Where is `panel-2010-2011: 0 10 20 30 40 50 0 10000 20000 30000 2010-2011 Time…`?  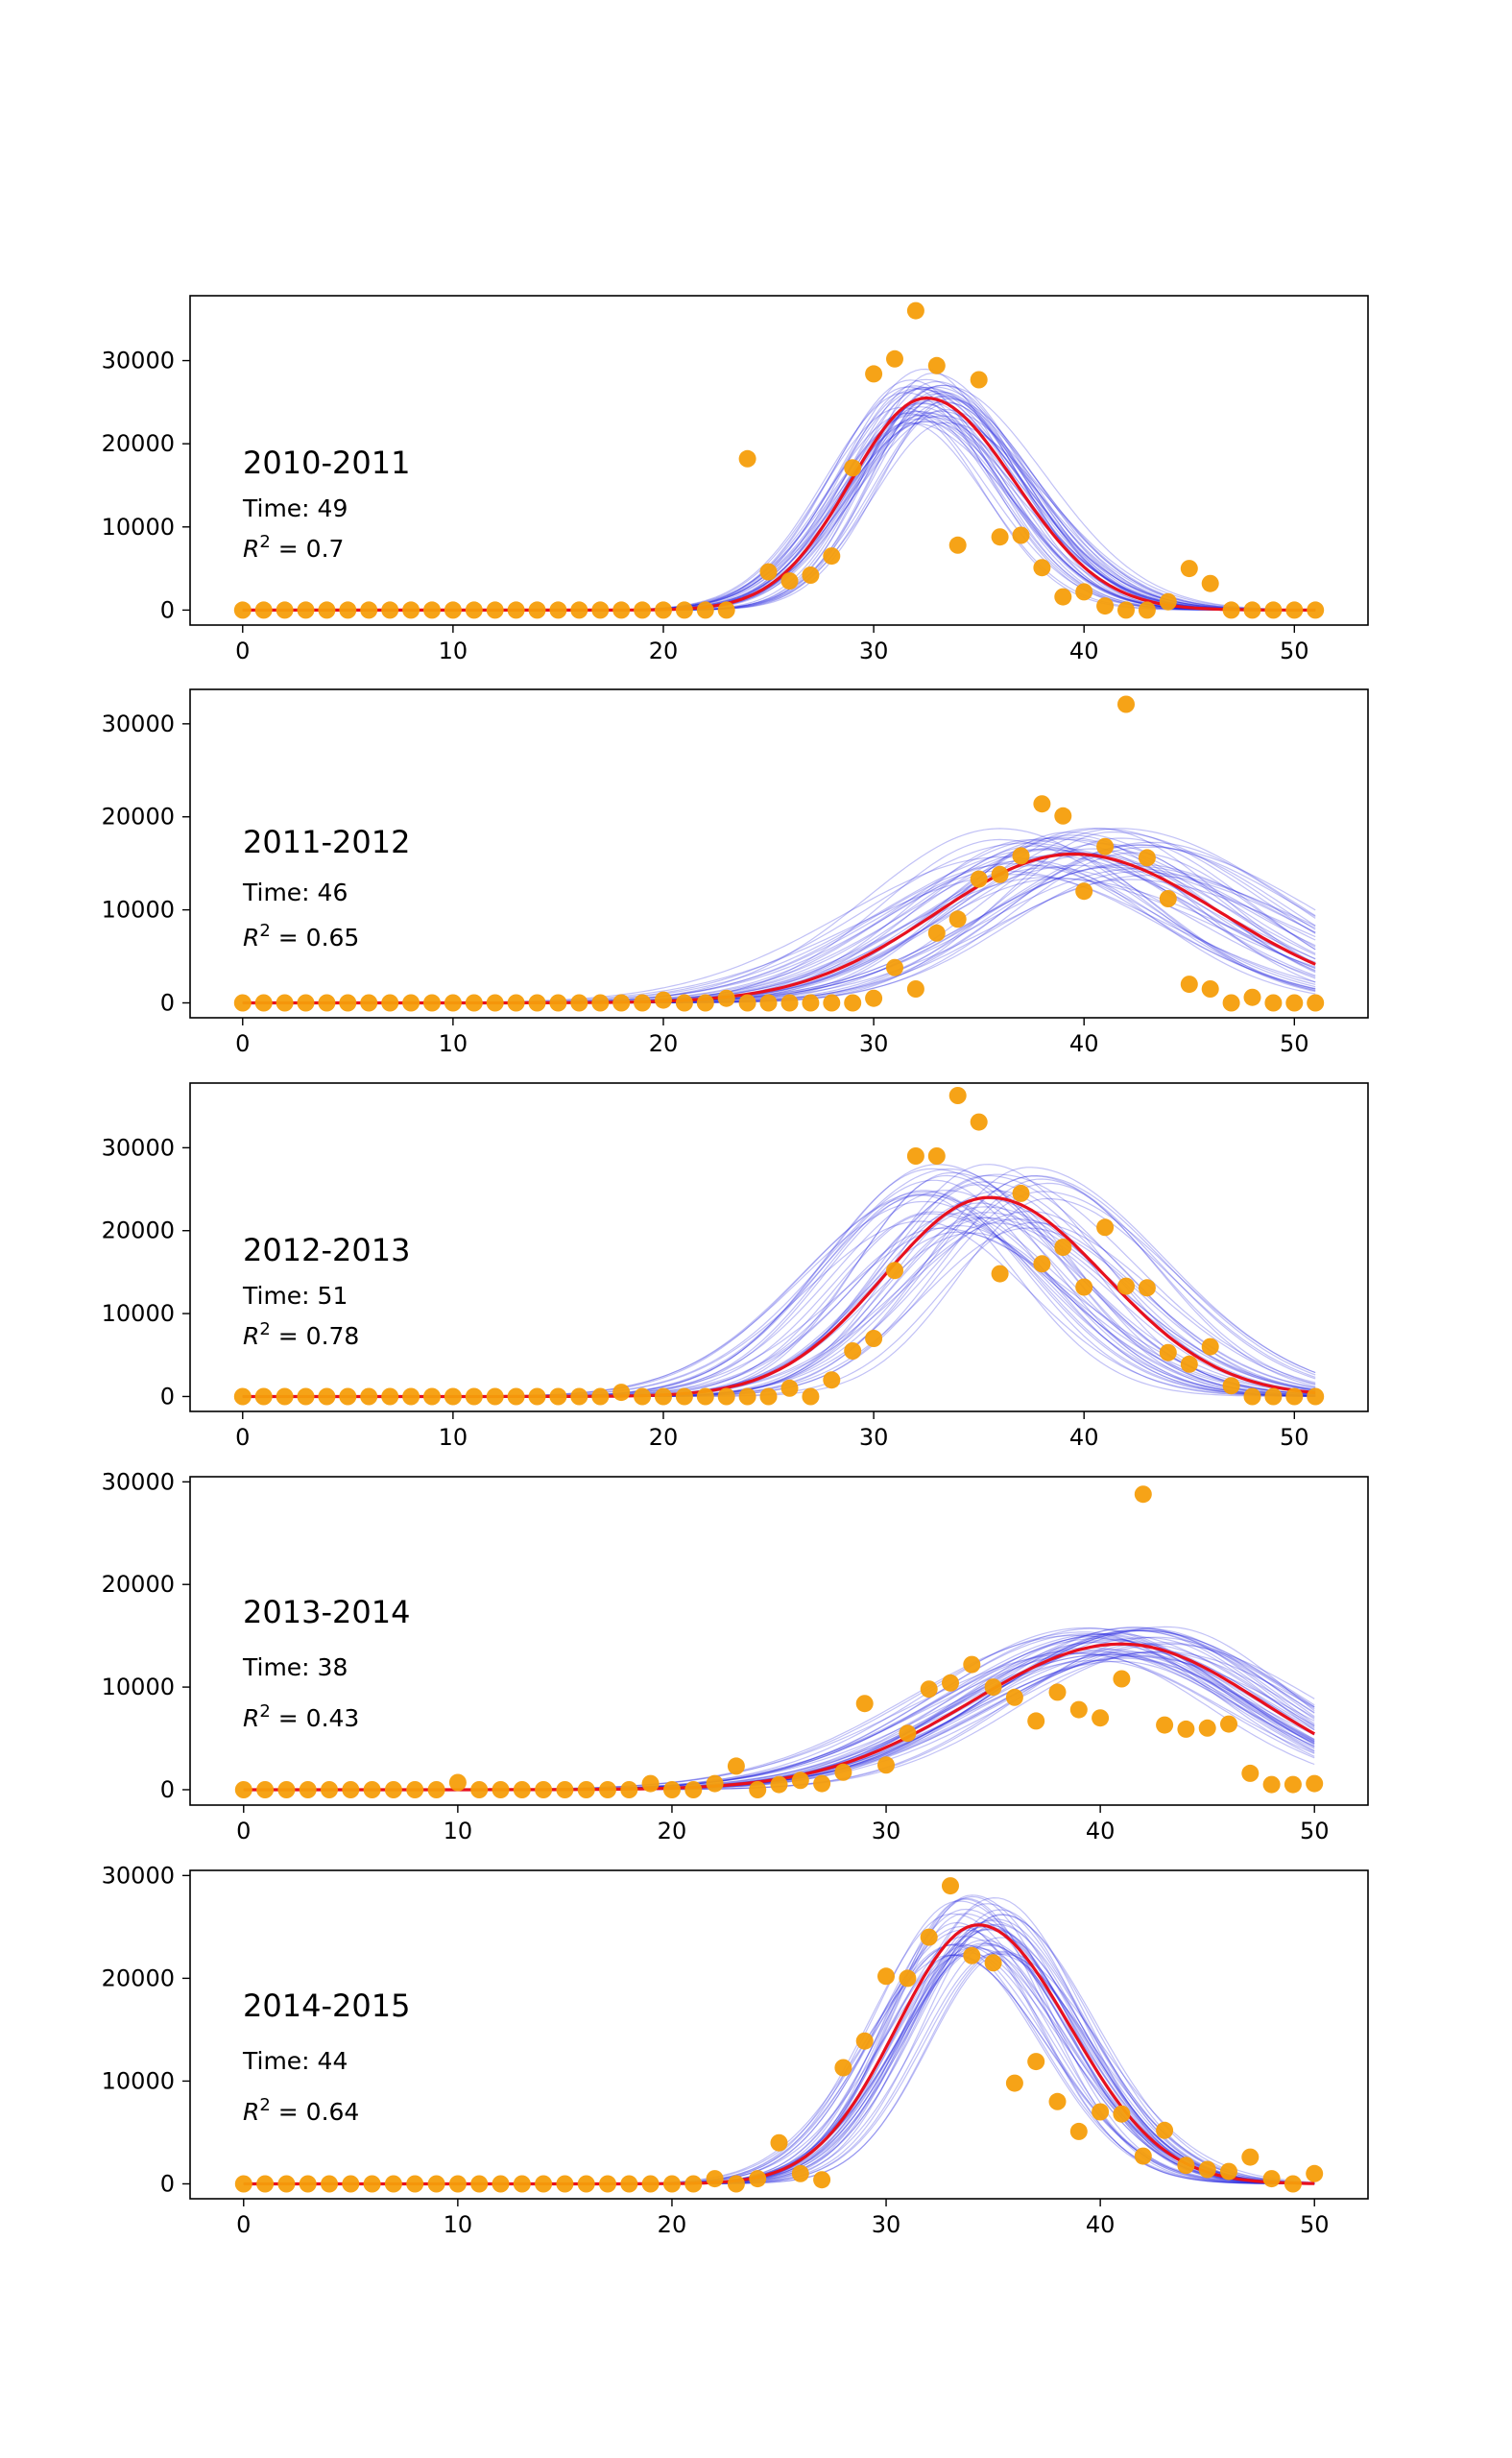 panel-2010-2011: 0 10 20 30 40 50 0 10000 20000 30000 2010-2011 Time… is located at coordinates (735, 479).